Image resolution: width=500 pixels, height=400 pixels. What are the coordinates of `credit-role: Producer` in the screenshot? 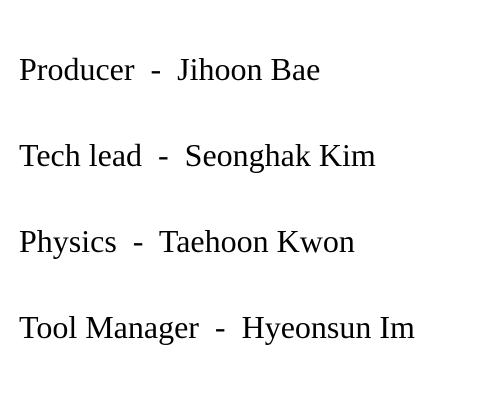 It's located at (77, 69).